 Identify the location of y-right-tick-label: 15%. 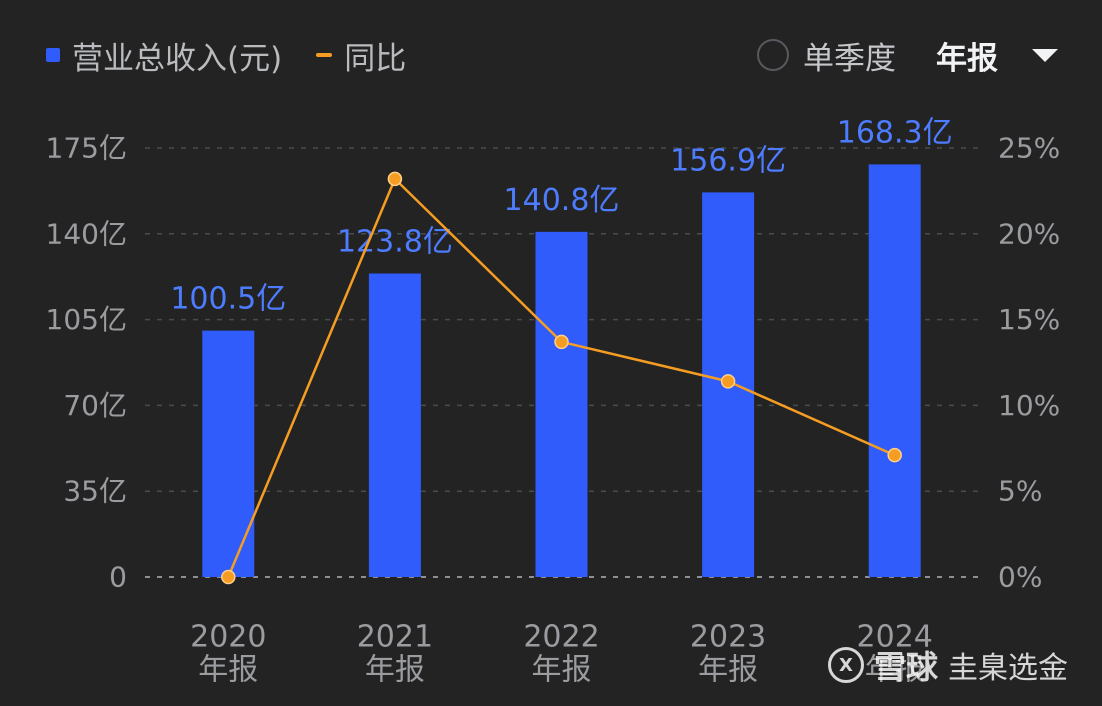
(1029, 319).